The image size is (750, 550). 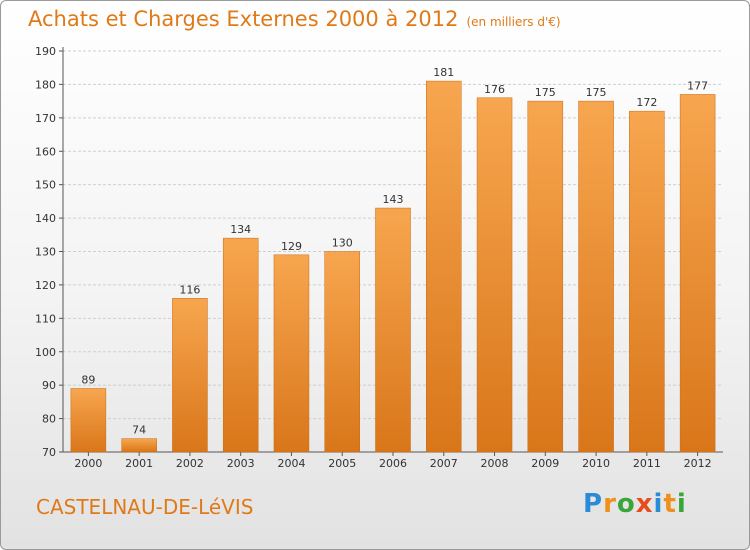 I want to click on y-tick-label: 170, so click(x=45, y=118).